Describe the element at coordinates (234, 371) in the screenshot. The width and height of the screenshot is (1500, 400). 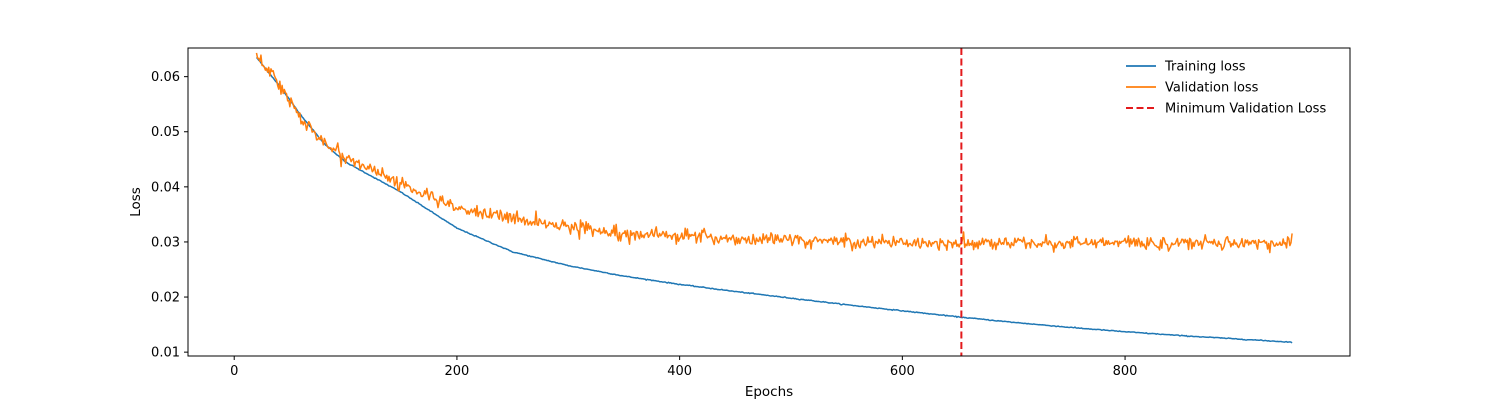
I see `x-tick-label: 0` at that location.